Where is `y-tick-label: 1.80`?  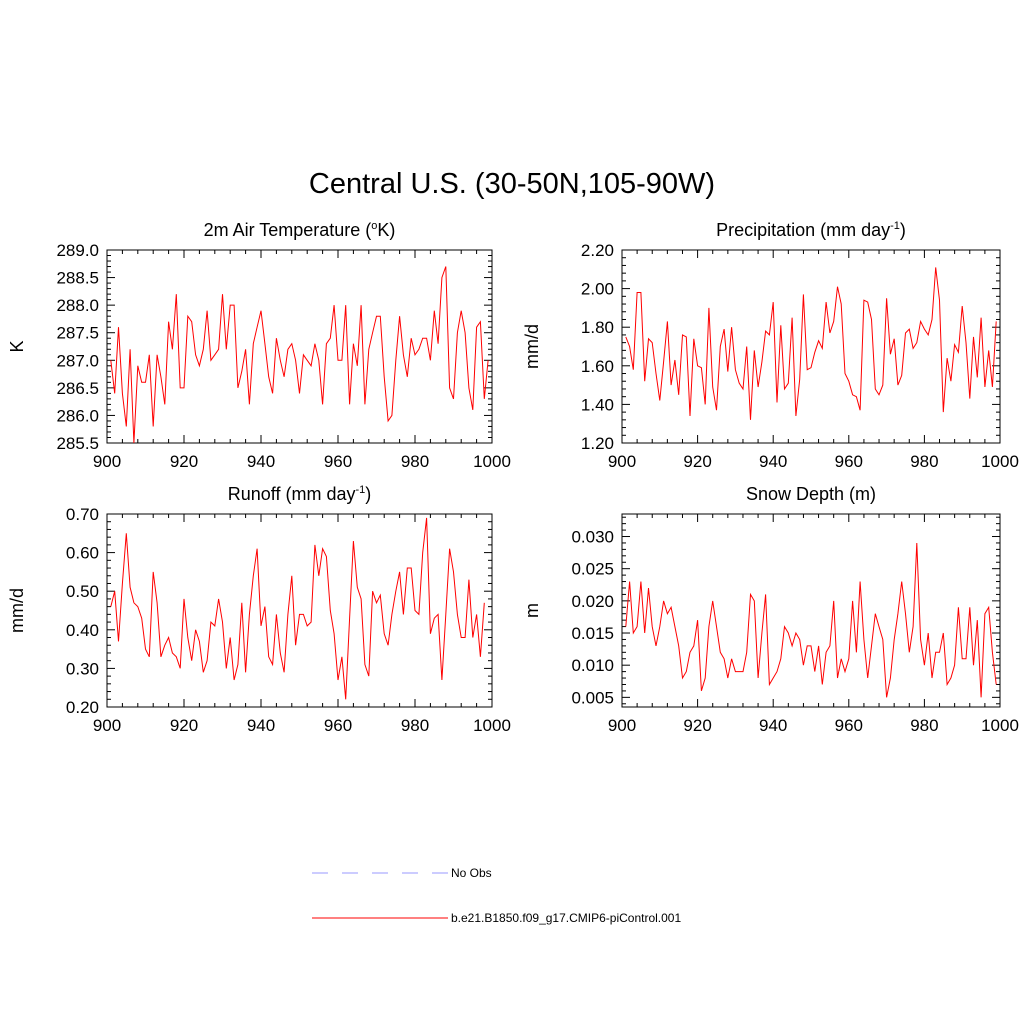
y-tick-label: 1.80 is located at coordinates (597, 327).